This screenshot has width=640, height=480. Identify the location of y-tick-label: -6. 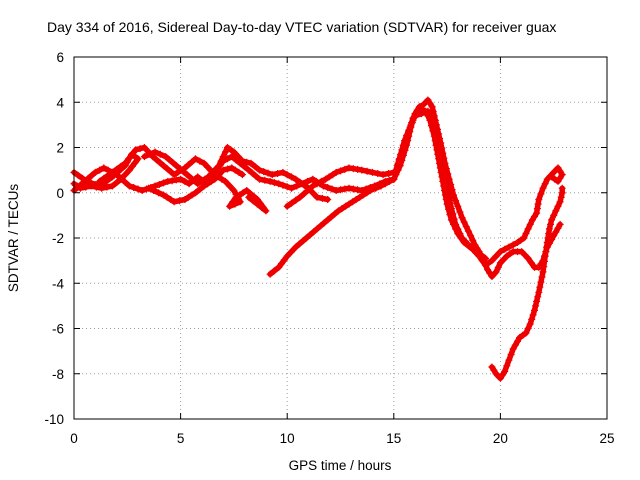
(58, 329).